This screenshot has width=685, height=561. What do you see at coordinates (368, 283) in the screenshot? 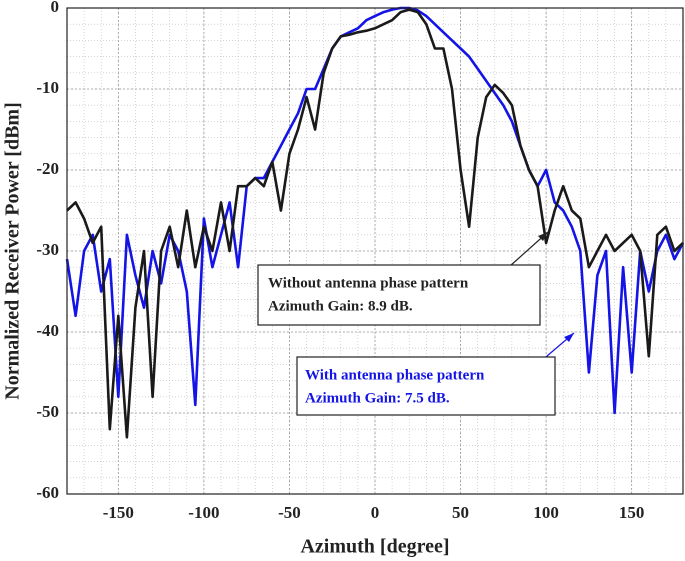
I see `annotation: Without antenna phase pattern` at bounding box center [368, 283].